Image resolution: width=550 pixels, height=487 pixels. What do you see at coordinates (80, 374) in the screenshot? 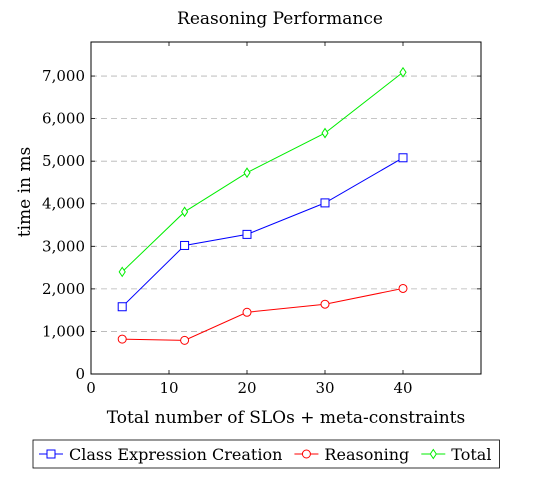
I see `y-tick-label: 0` at bounding box center [80, 374].